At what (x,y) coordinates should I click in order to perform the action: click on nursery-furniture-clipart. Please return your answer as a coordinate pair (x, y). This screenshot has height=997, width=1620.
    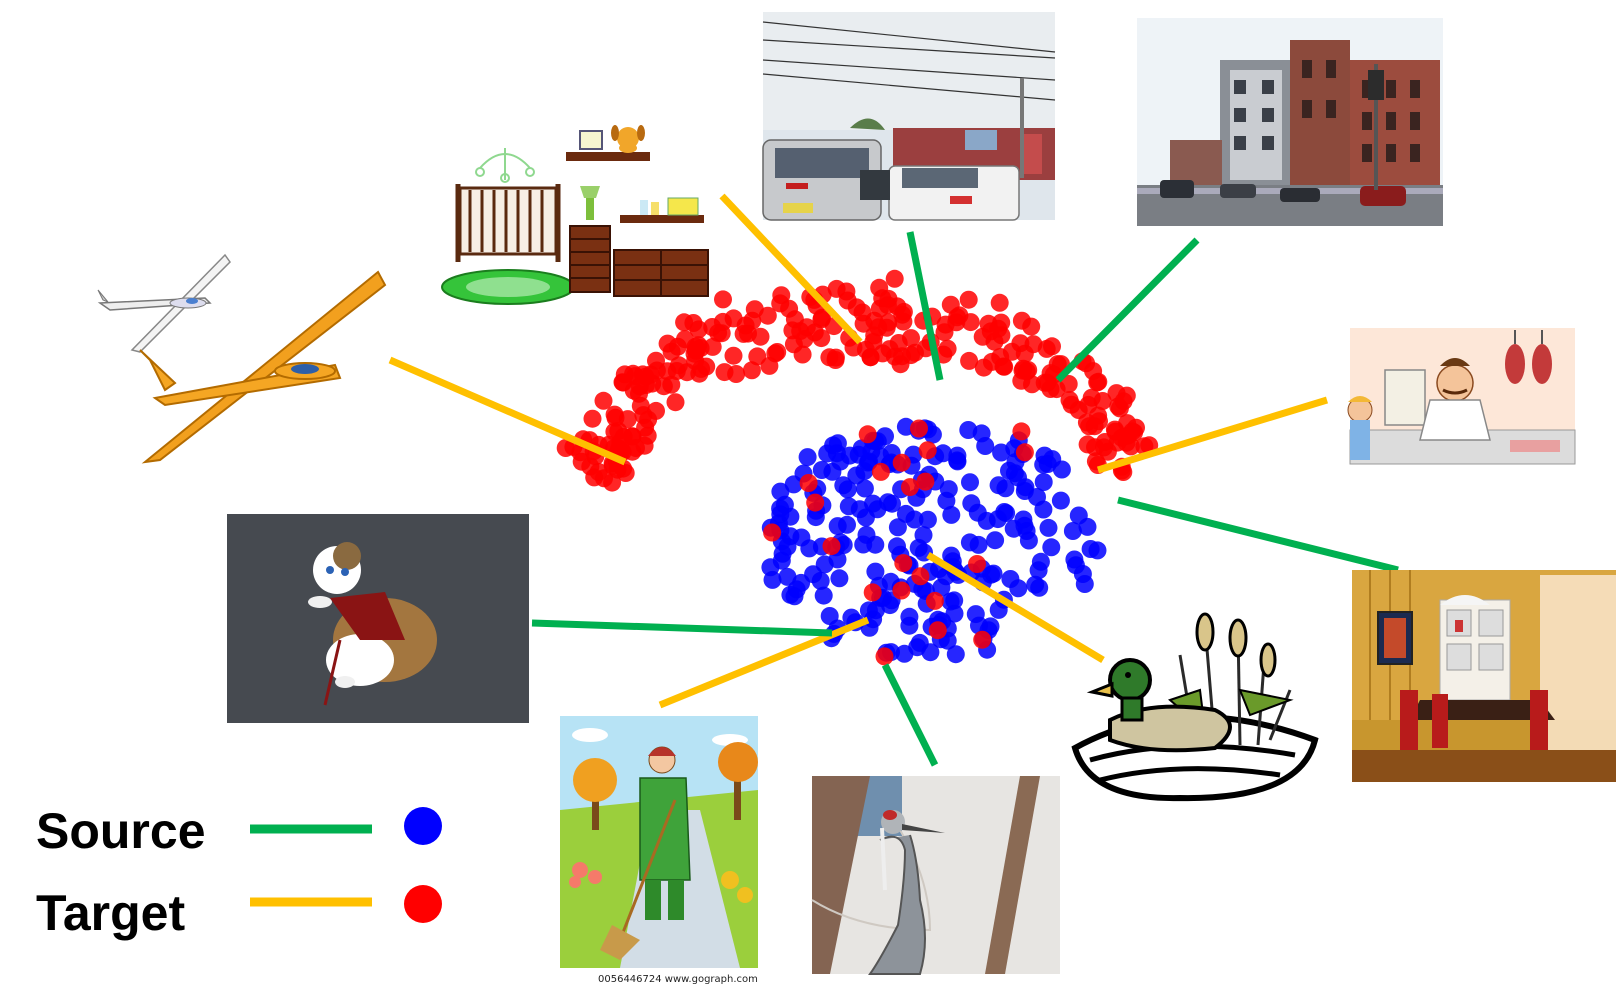
    Looking at the image, I should click on (575, 215).